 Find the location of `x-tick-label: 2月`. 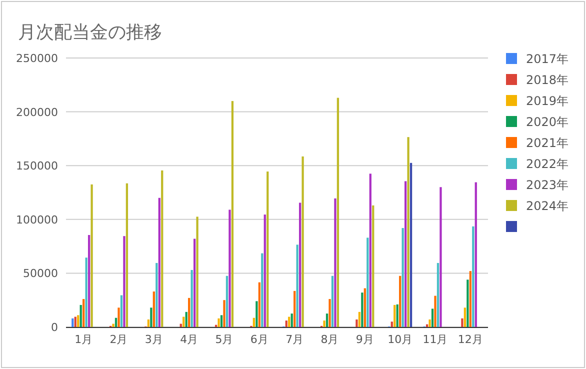

x-tick-label: 2月 is located at coordinates (119, 339).